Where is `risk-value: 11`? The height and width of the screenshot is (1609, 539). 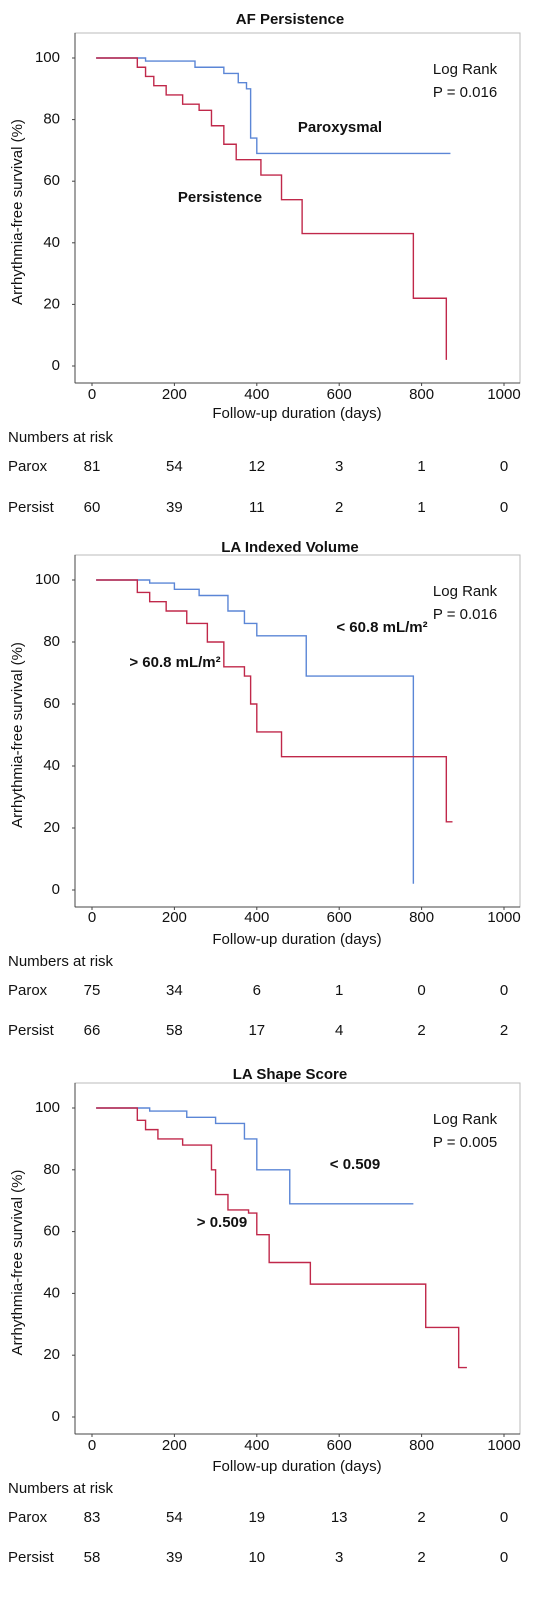 risk-value: 11 is located at coordinates (257, 507).